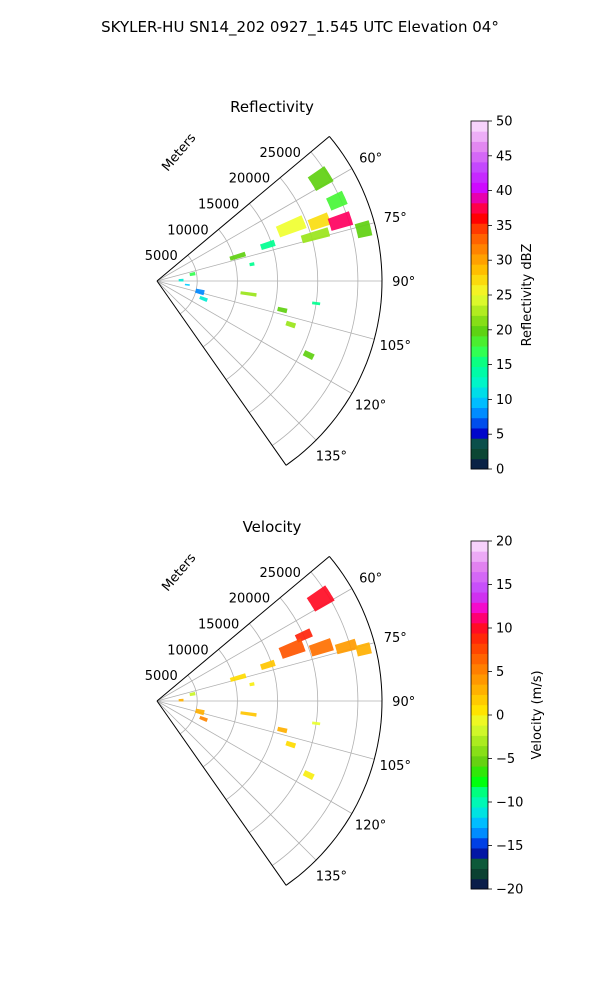 The image size is (600, 1000). Describe the element at coordinates (527, 295) in the screenshot. I see `reflectivity-colorbar-label: Reflectivity dBZ` at that location.